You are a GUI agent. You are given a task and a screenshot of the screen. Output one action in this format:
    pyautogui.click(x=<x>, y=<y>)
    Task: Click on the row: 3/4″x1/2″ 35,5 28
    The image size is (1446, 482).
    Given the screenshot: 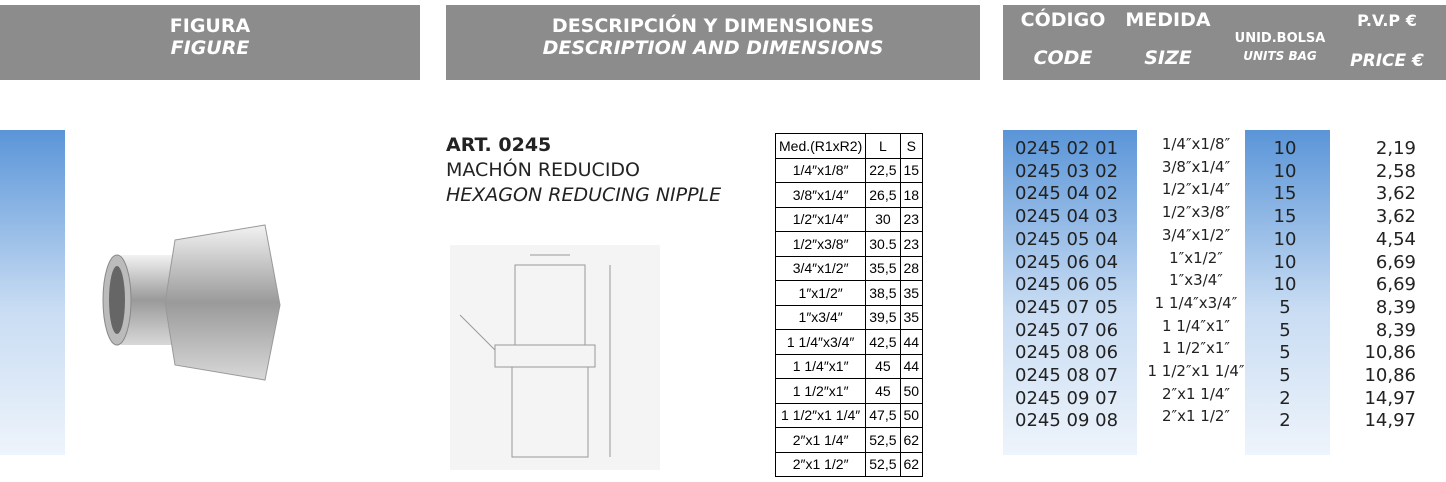 What is the action you would take?
    pyautogui.click(x=849, y=268)
    